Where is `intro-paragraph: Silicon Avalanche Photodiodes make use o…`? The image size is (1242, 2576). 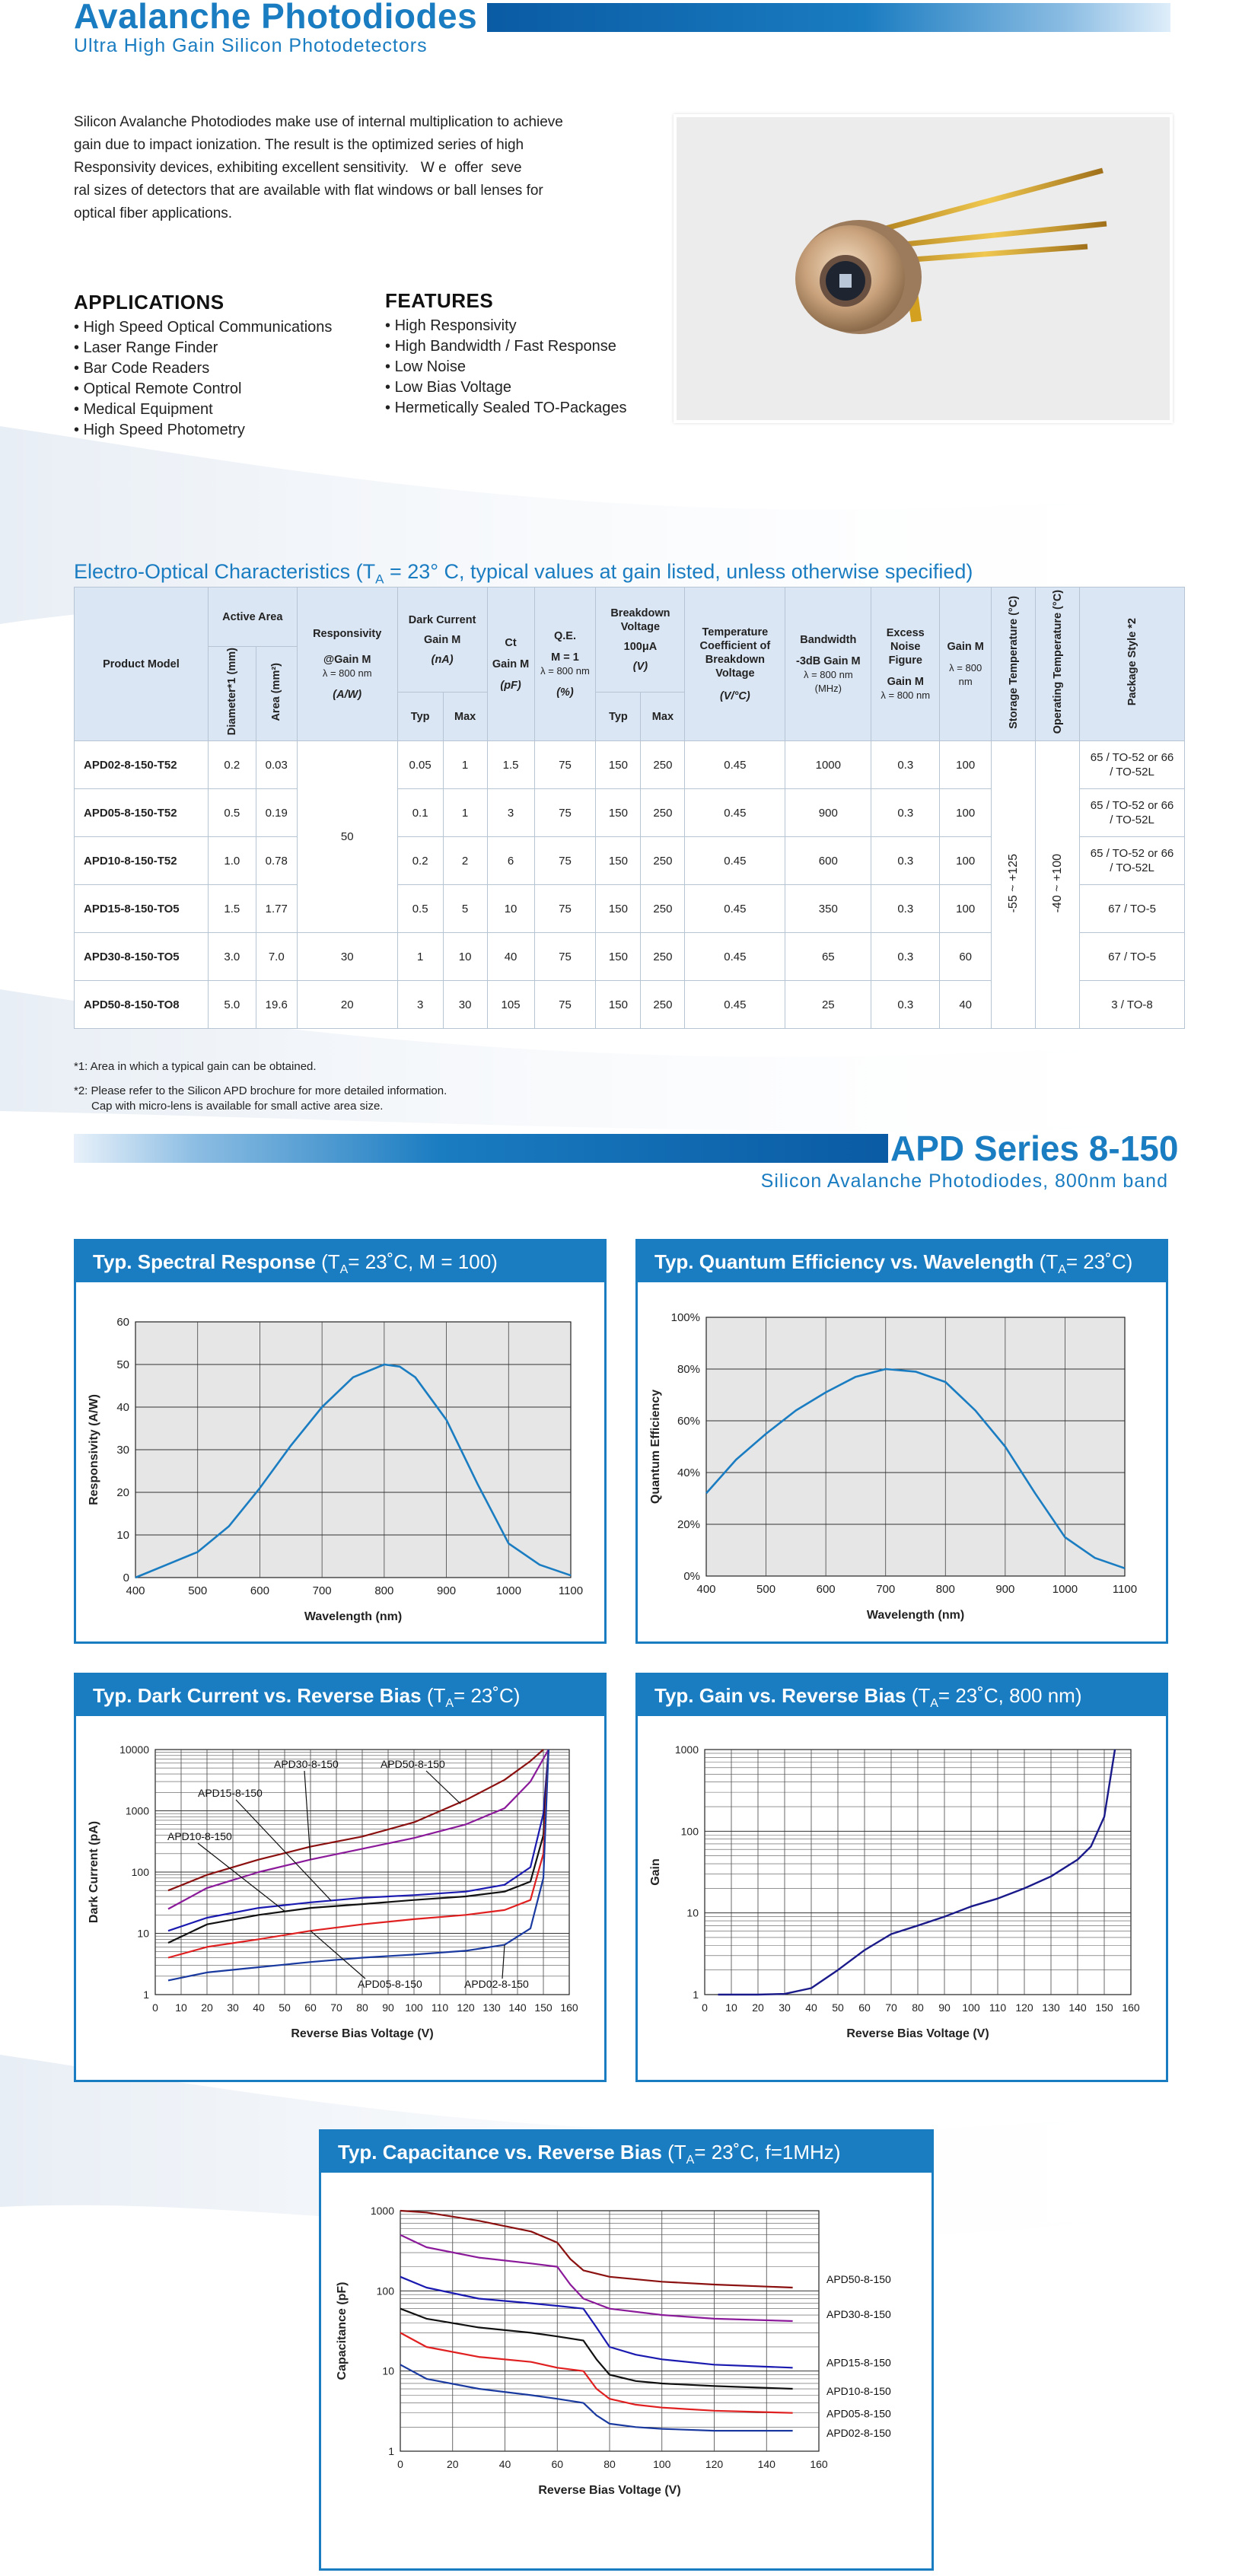 intro-paragraph: Silicon Avalanche Photodiodes make use o… is located at coordinates (340, 168).